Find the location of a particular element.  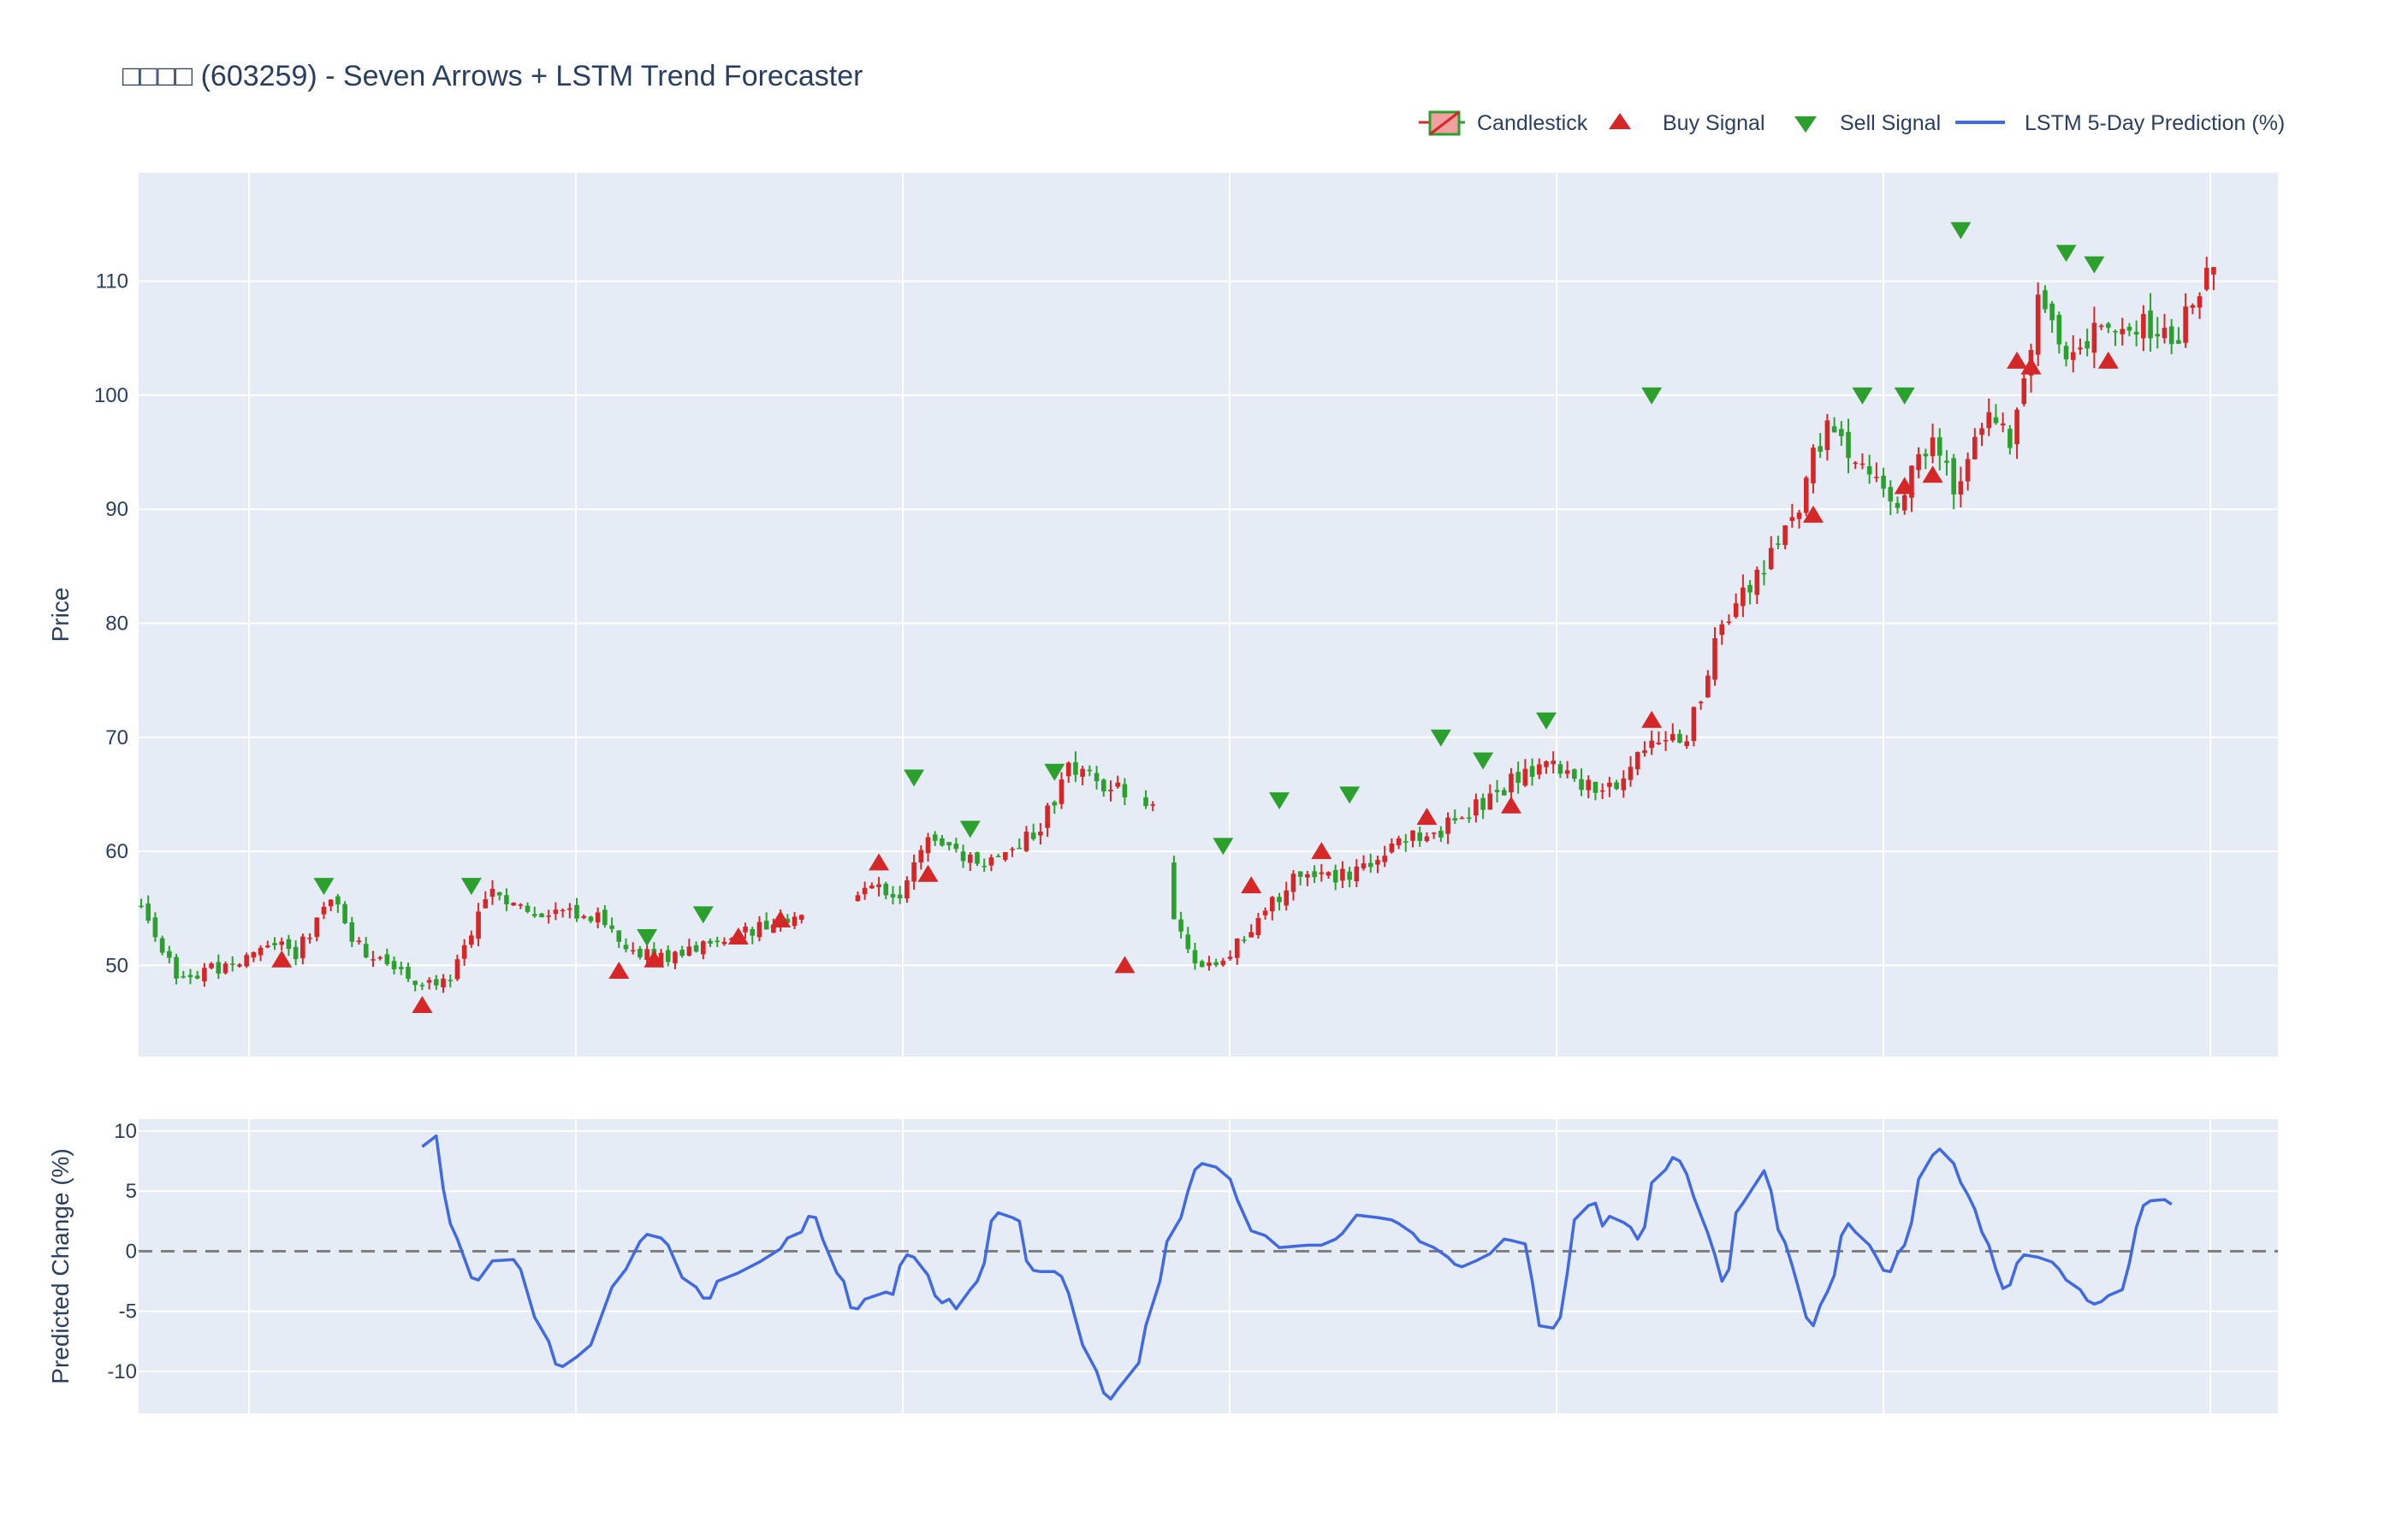

lstm-prediction-line is located at coordinates (1297, 1267).